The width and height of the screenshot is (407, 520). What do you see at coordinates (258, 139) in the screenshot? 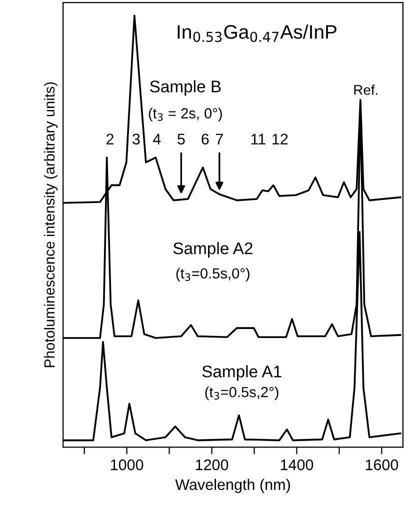
I see `annotation: 11` at bounding box center [258, 139].